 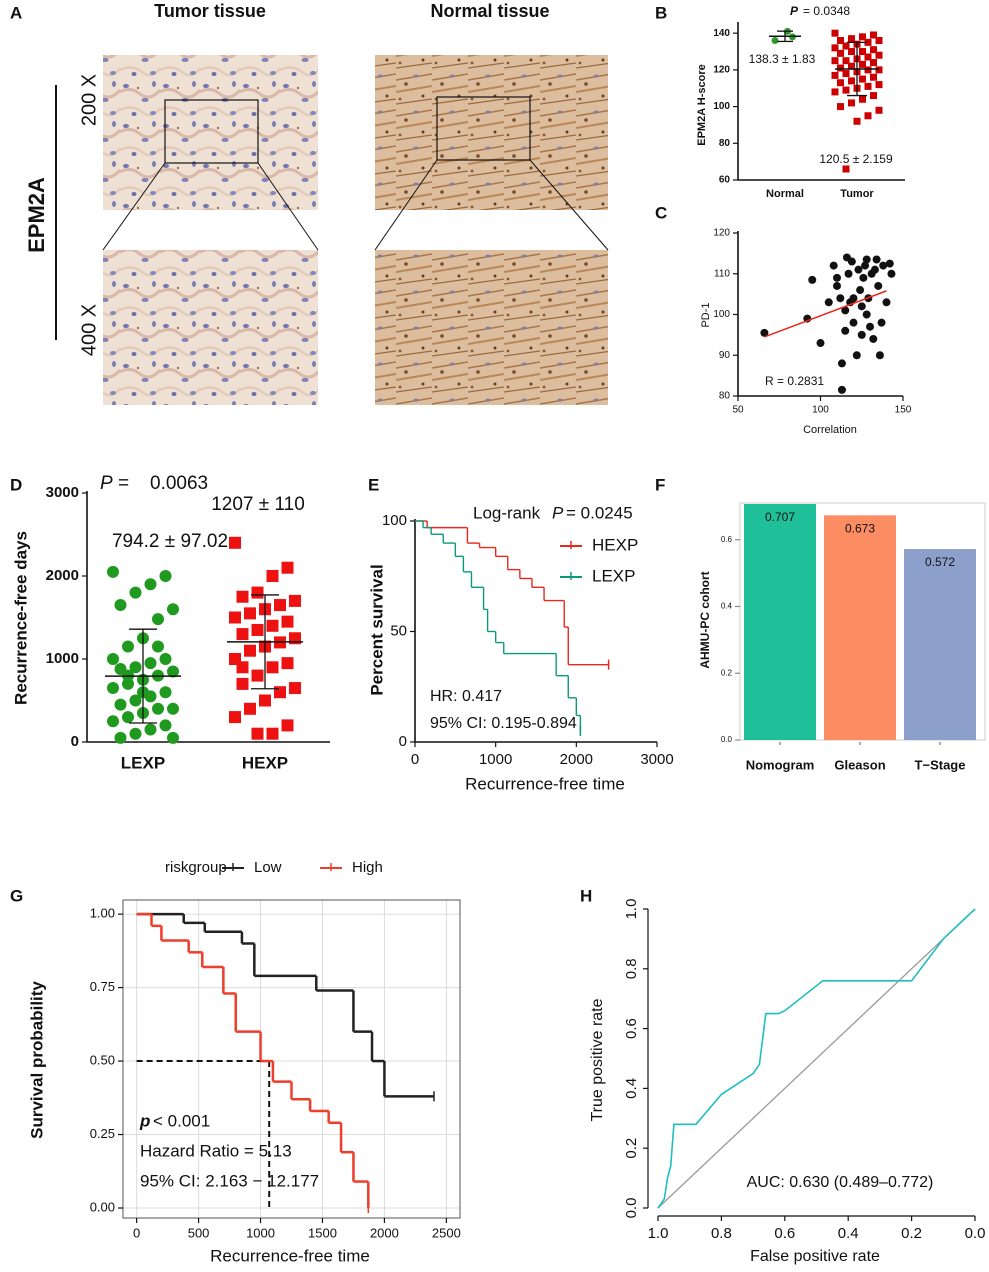 What do you see at coordinates (102, 913) in the screenshot?
I see `y-tick-label: 1.00` at bounding box center [102, 913].